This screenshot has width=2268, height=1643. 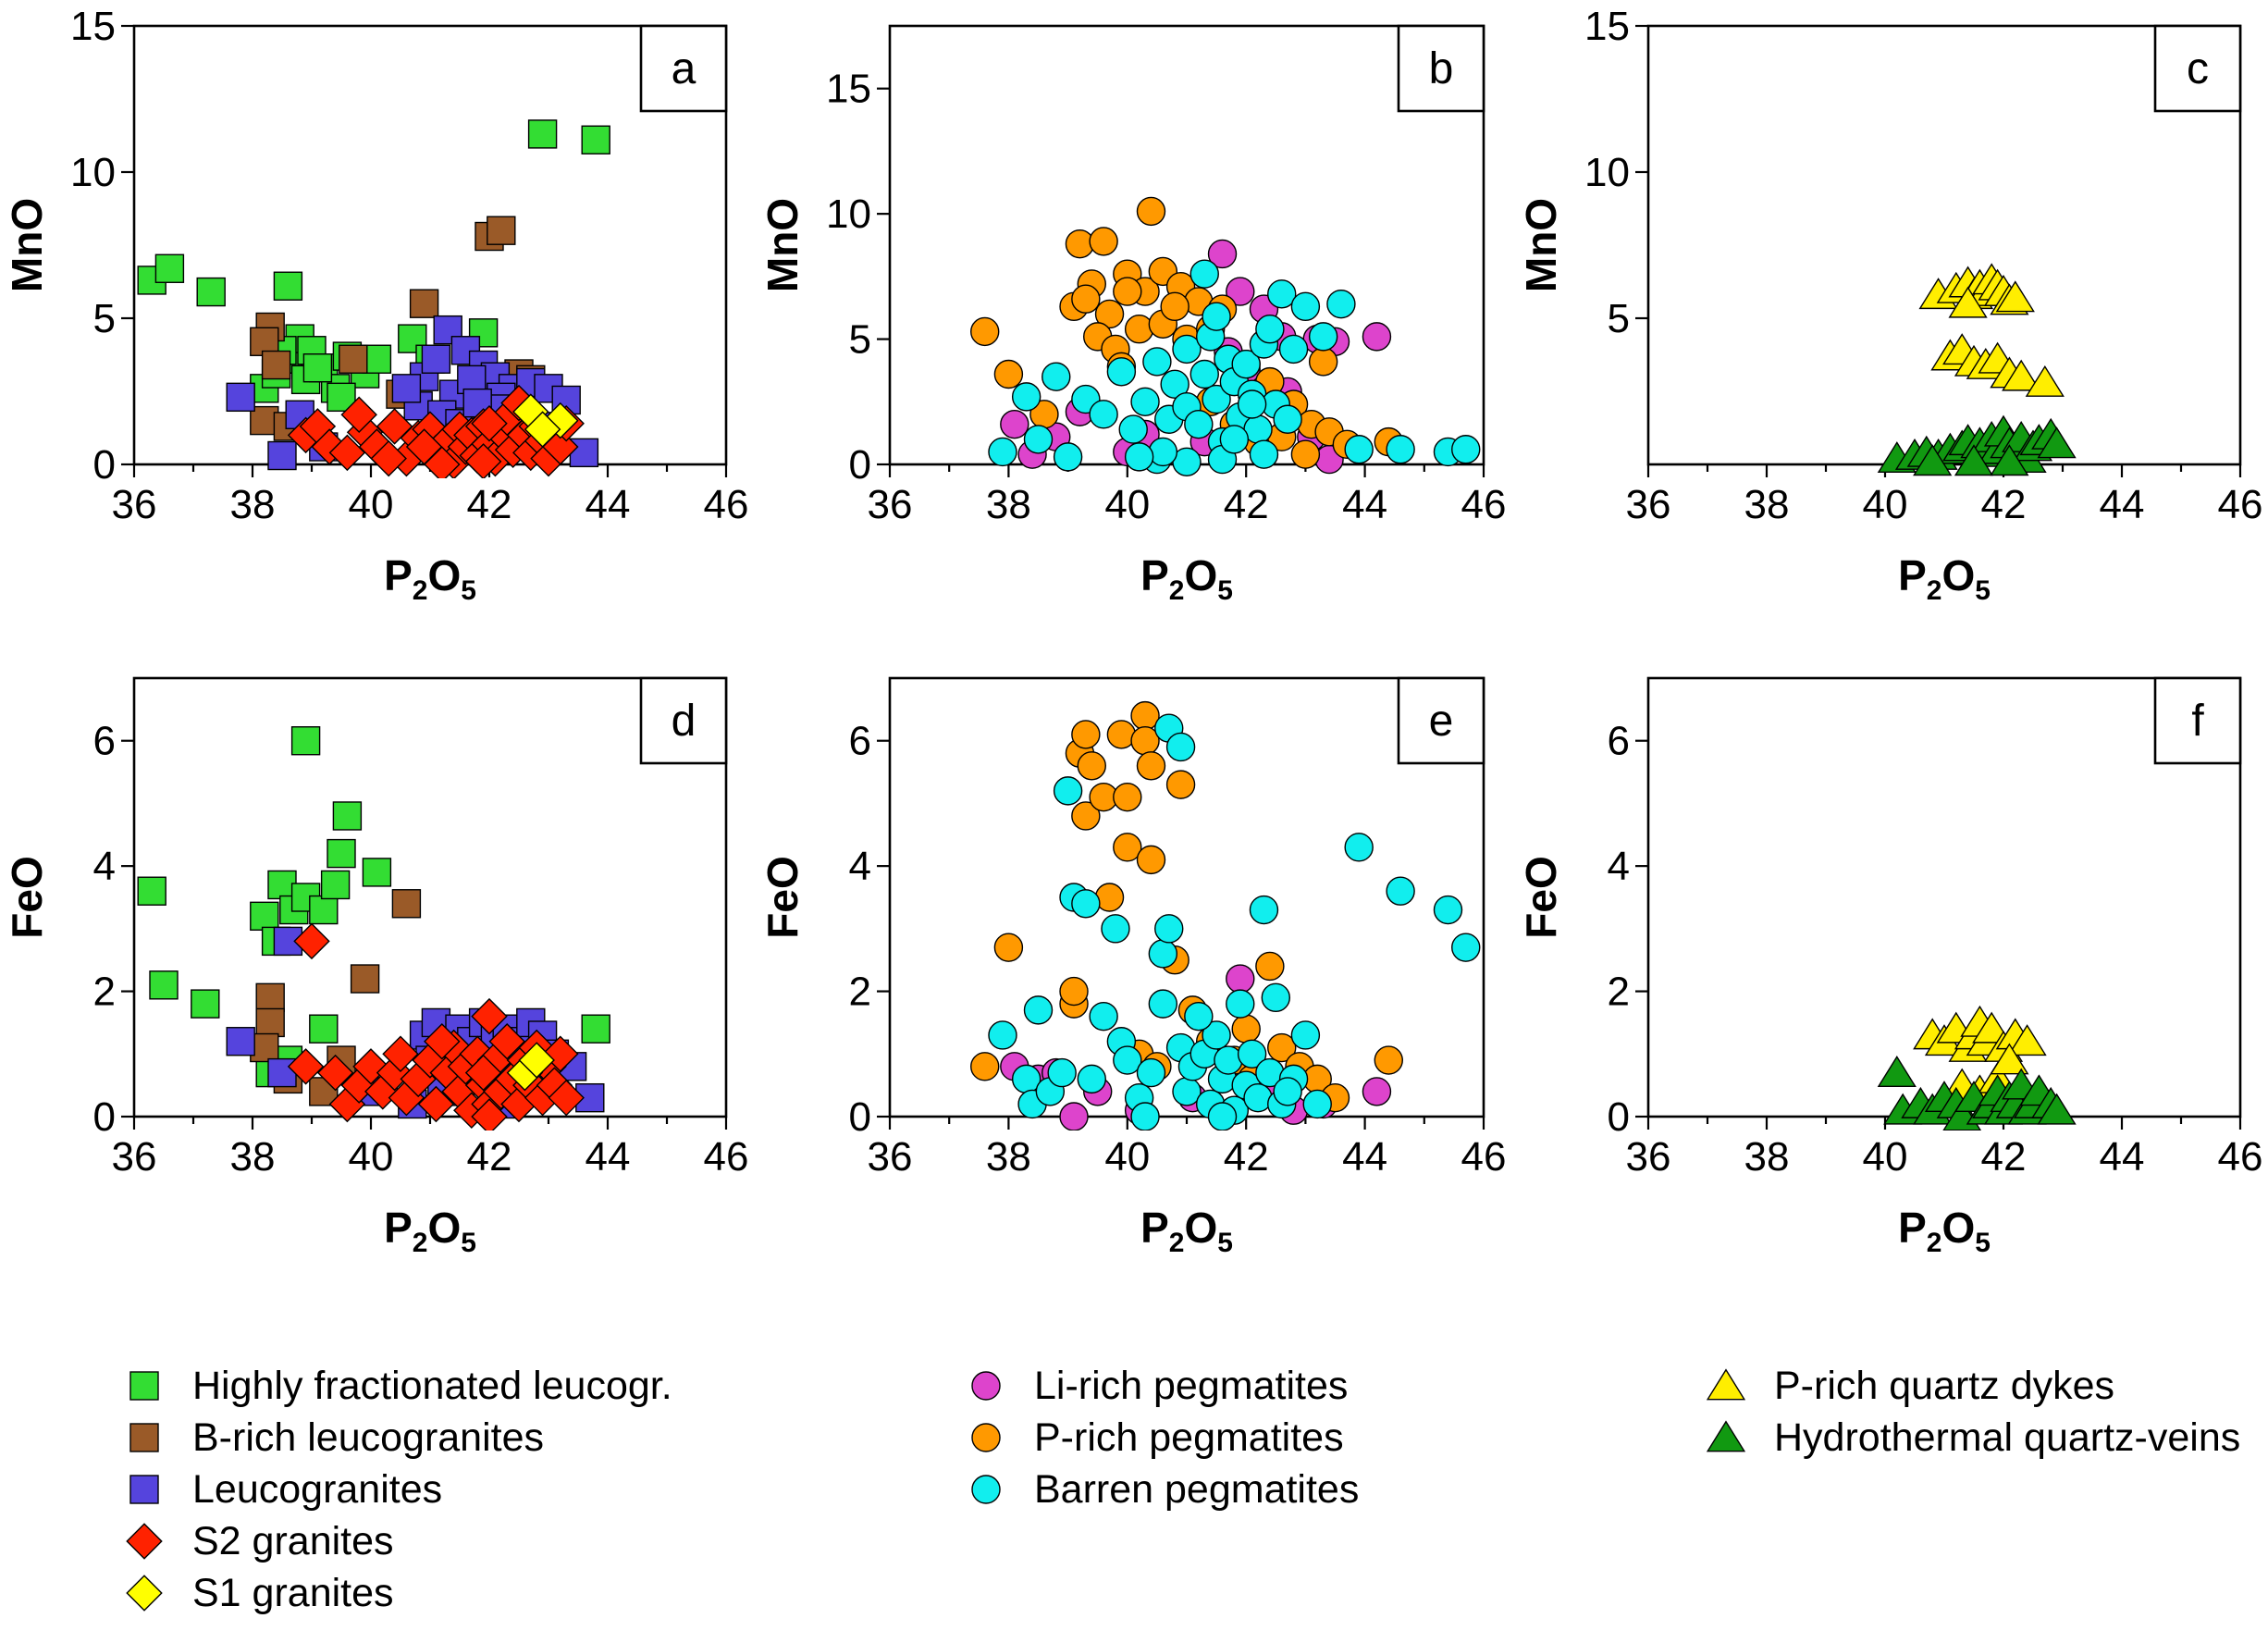 I want to click on y-tick-label: 6, so click(x=105, y=741).